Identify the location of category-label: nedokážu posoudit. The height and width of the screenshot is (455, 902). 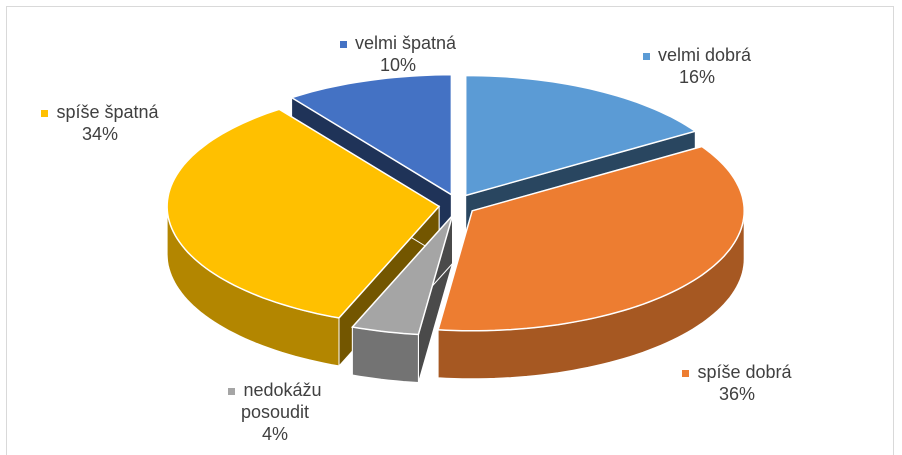
(281, 401).